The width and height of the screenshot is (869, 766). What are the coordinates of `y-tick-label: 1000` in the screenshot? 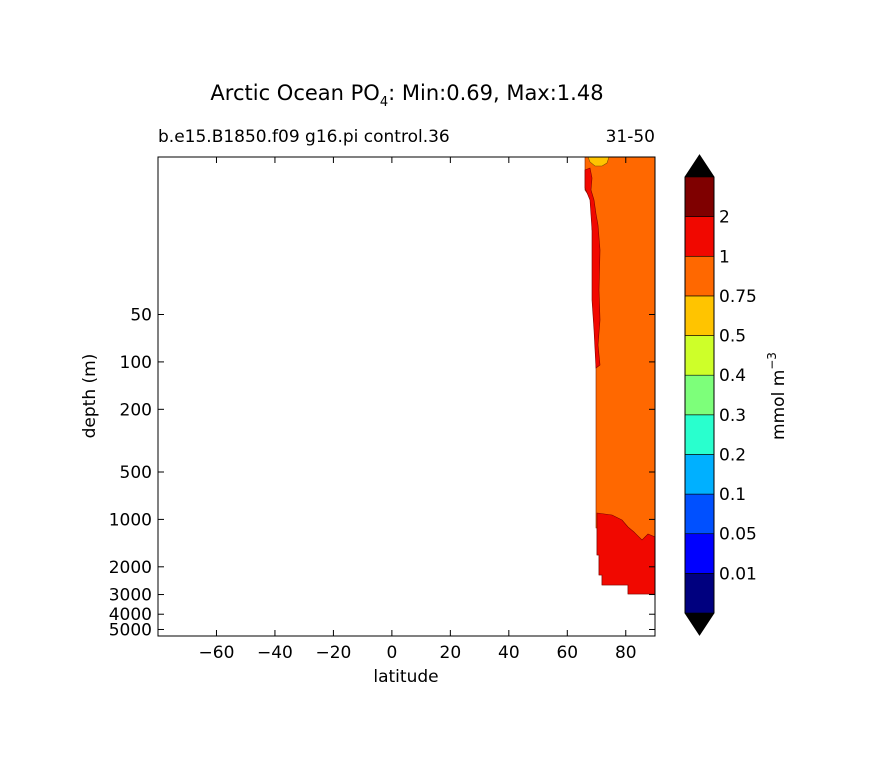 It's located at (130, 520).